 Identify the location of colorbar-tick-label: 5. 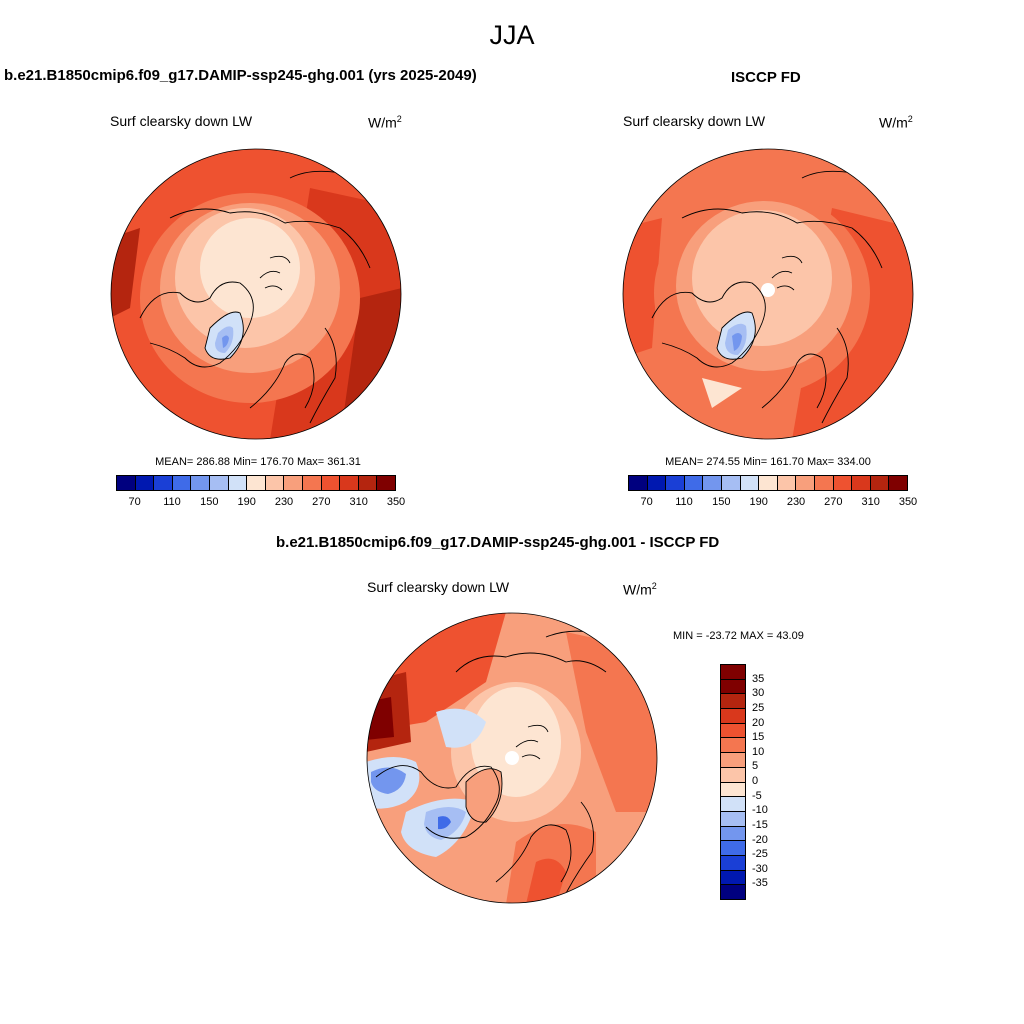
(755, 766).